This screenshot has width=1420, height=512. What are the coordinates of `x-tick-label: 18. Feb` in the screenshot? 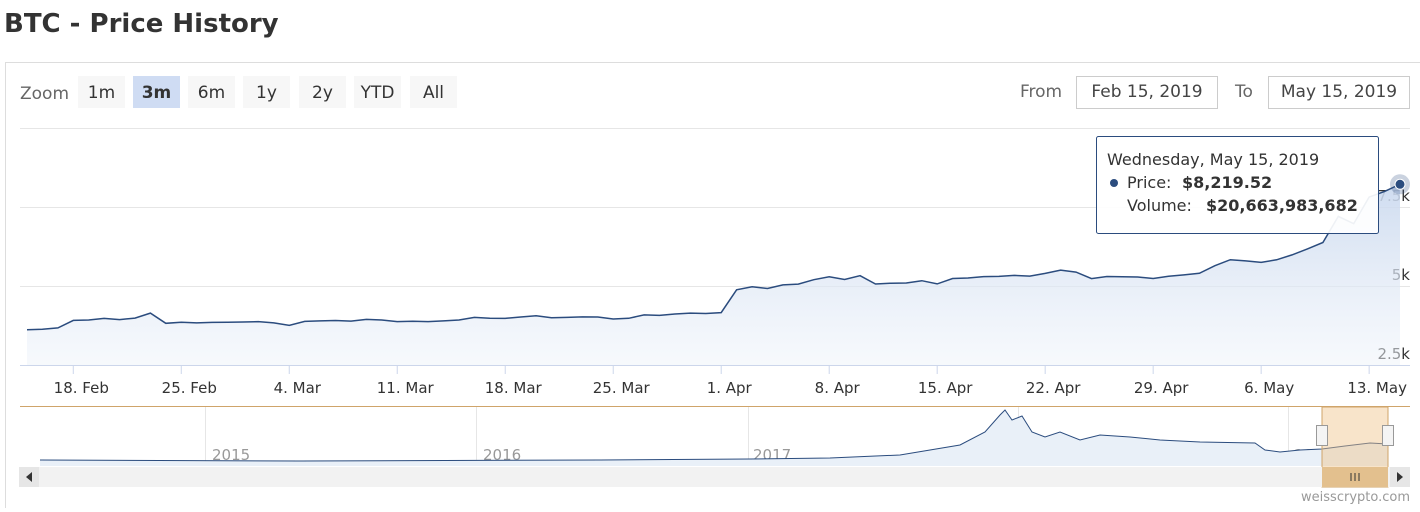 It's located at (81, 388).